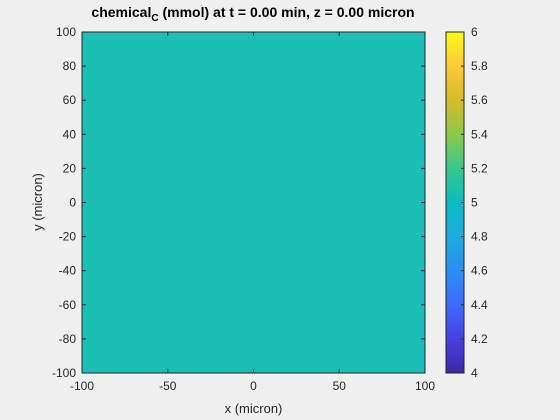 This screenshot has height=420, width=560. I want to click on y-tick-label: -60, so click(68, 305).